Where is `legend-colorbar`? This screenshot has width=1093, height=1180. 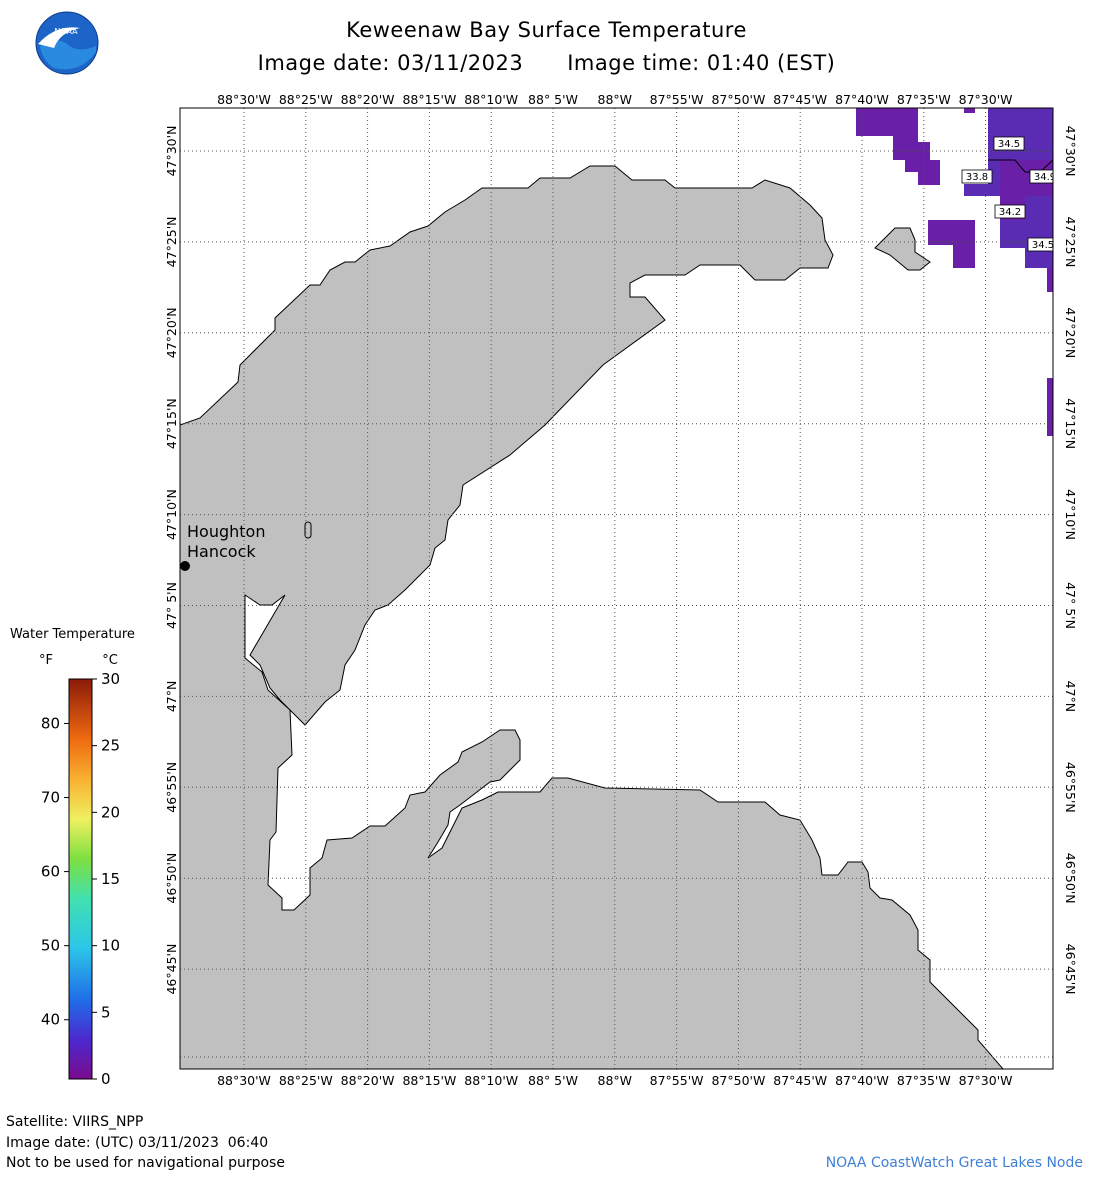 legend-colorbar is located at coordinates (80, 879).